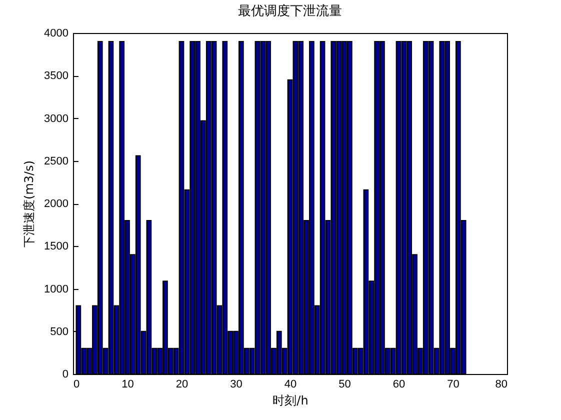  What do you see at coordinates (344, 384) in the screenshot?
I see `x-tick-label: 50` at bounding box center [344, 384].